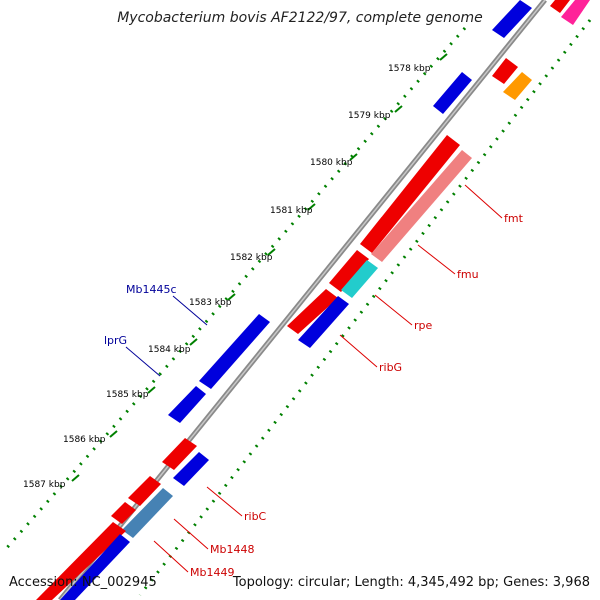  Describe the element at coordinates (187, 404) in the screenshot. I see `gene-arrow-lprg` at that location.